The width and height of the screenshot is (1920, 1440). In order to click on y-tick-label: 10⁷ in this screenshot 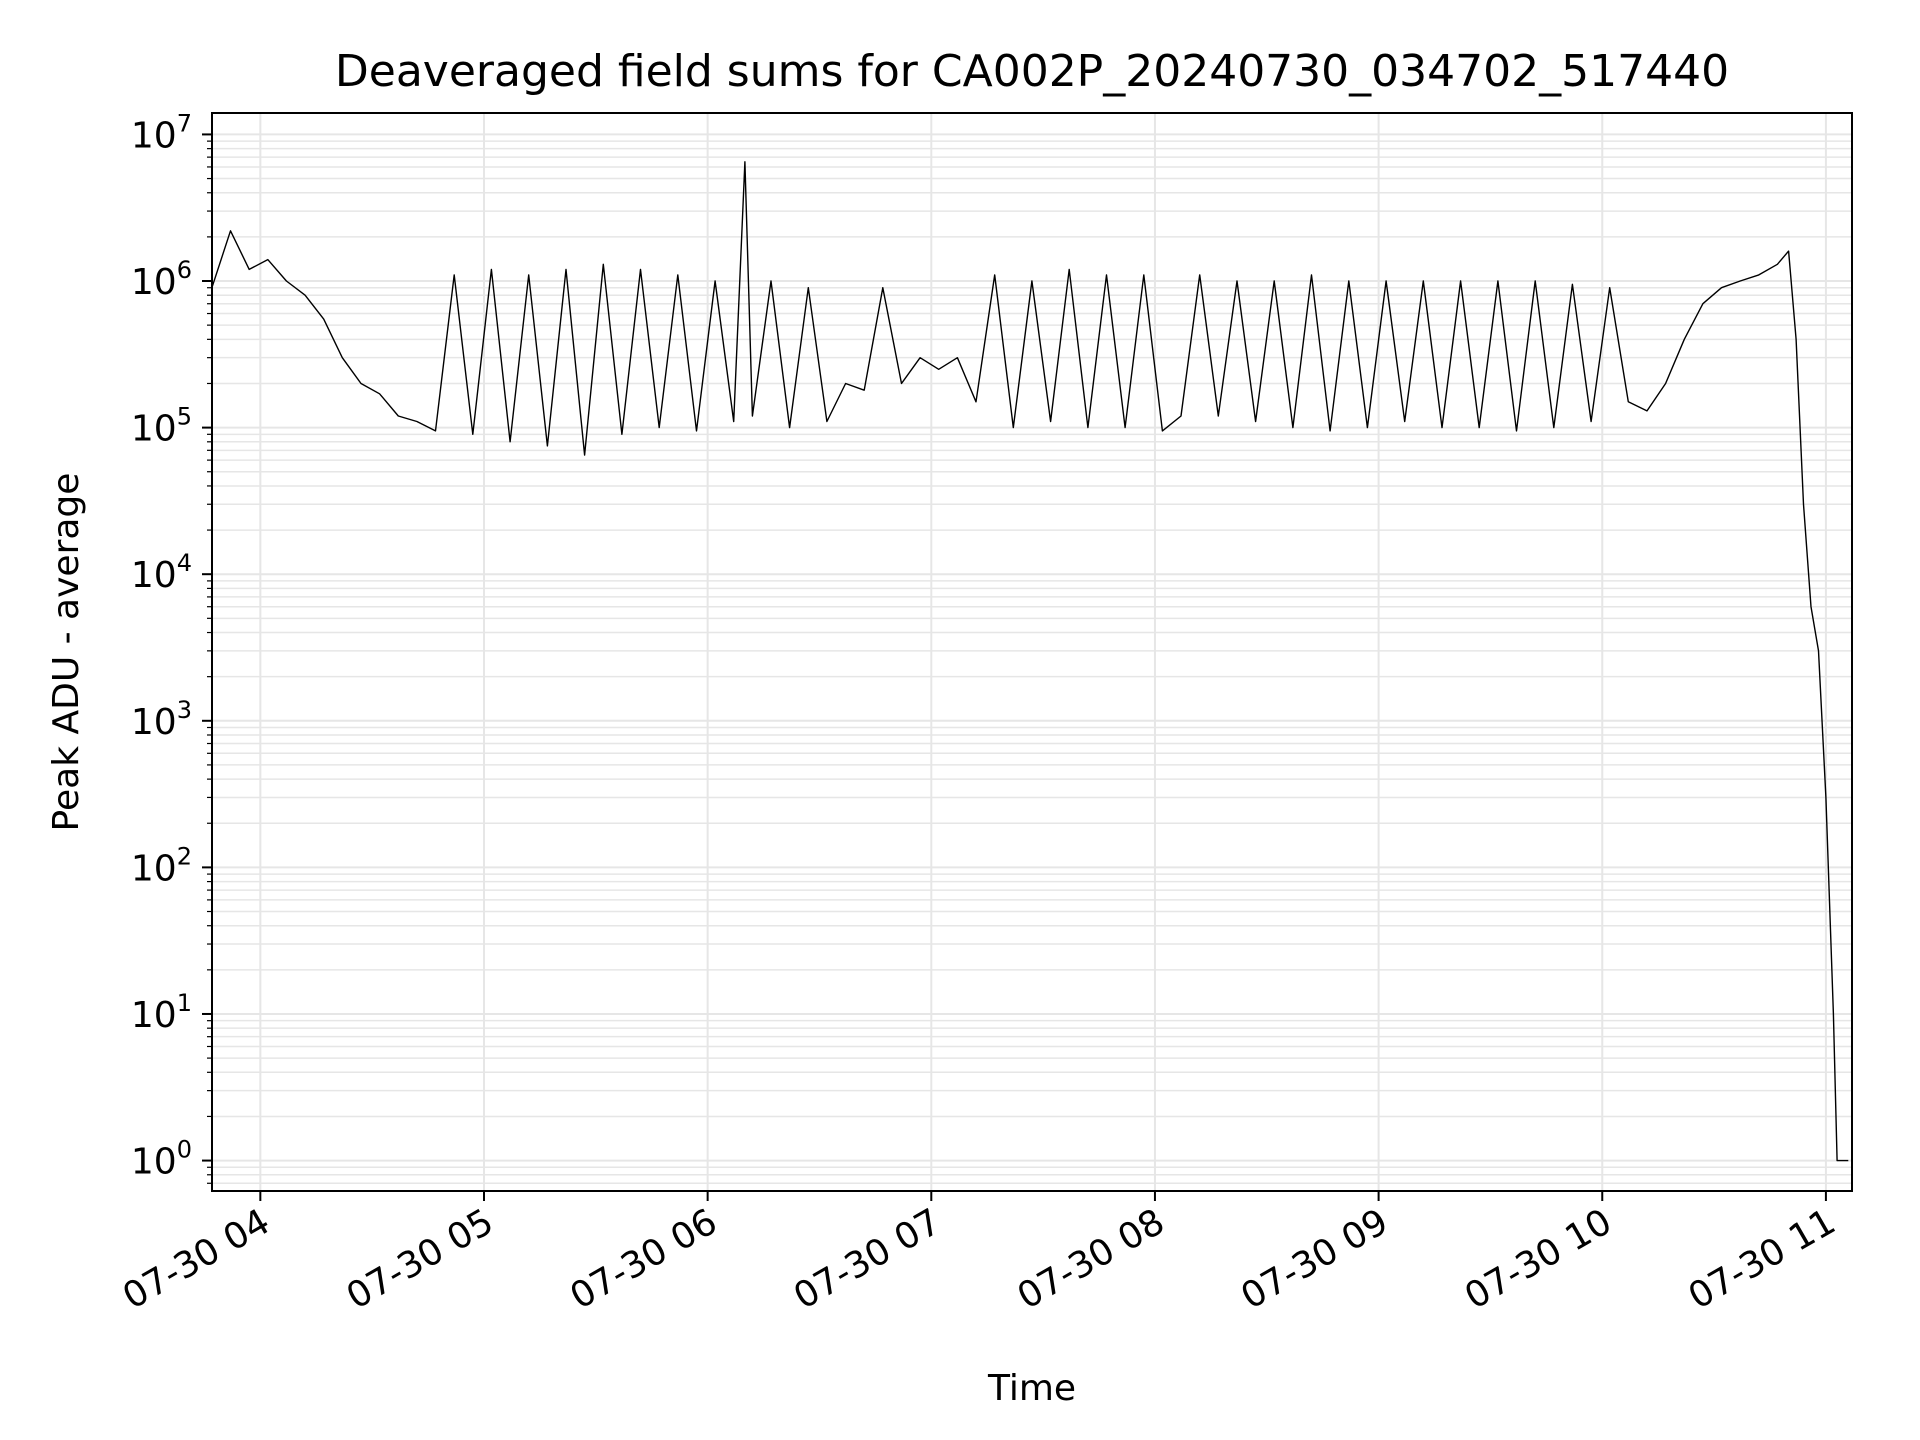, I will do `click(161, 132)`.